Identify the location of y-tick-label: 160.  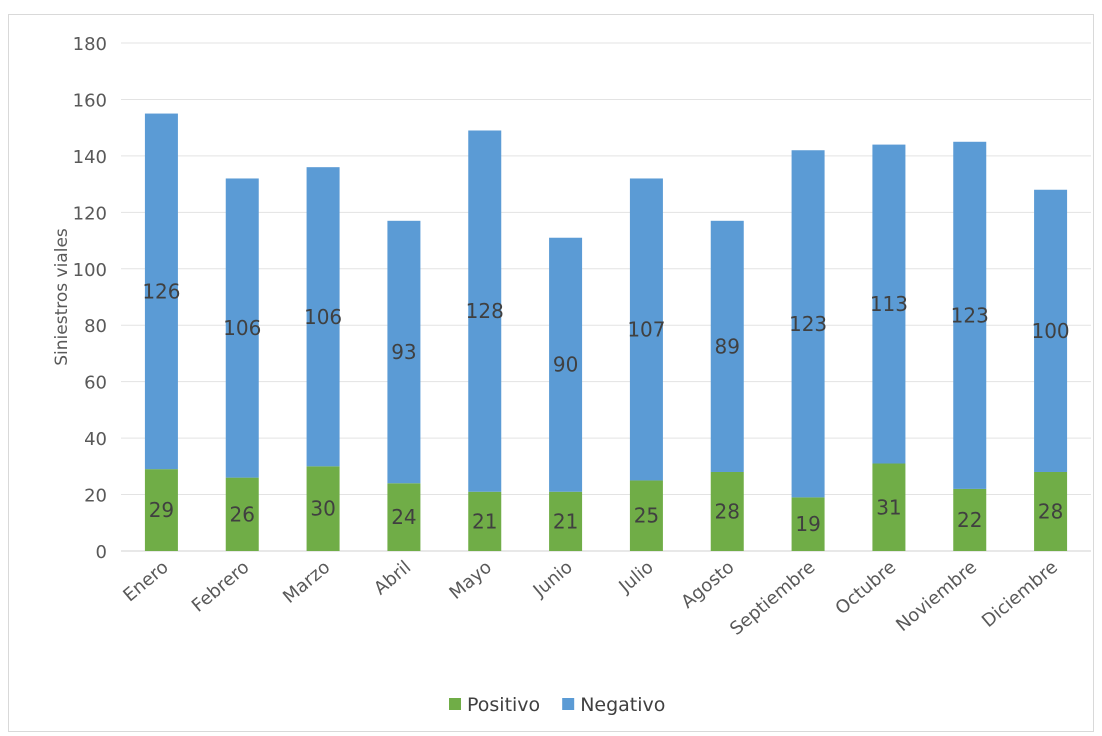
(90, 100).